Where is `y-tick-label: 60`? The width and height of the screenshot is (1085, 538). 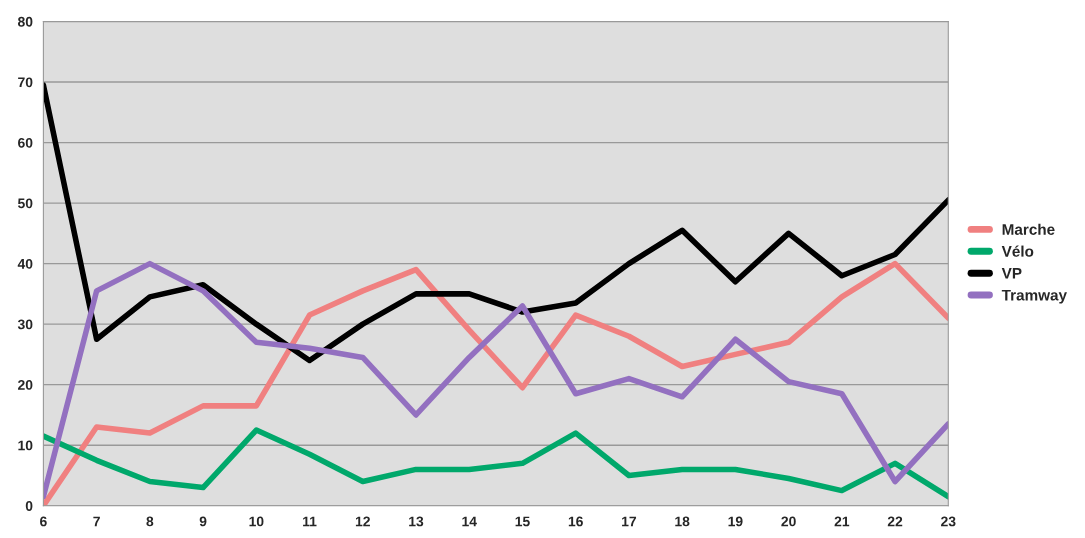
y-tick-label: 60 is located at coordinates (25, 142).